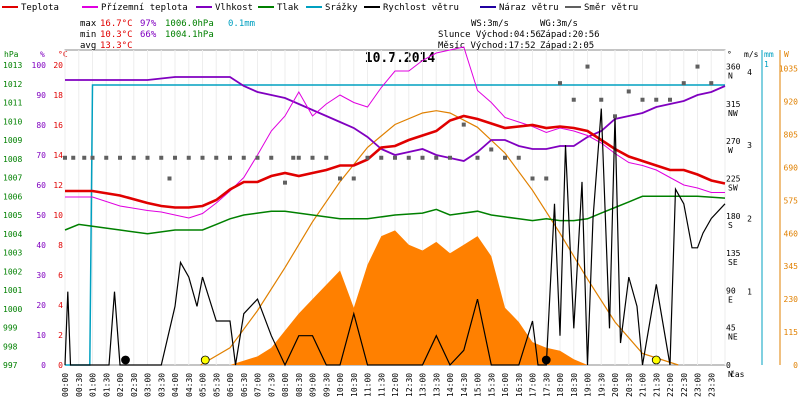  What do you see at coordinates (58, 65) in the screenshot?
I see `tick-label-c: 20` at bounding box center [58, 65].